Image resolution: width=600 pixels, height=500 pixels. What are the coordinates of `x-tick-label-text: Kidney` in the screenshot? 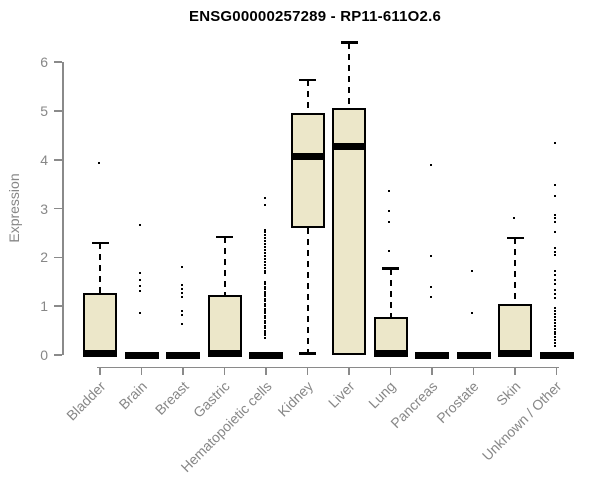 It's located at (295, 399).